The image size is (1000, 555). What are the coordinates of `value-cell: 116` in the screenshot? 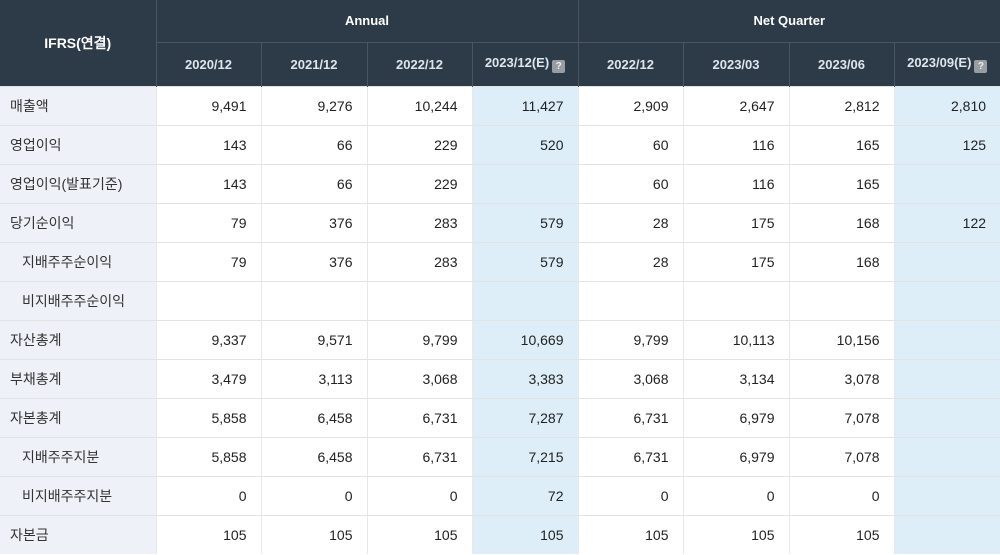 It's located at (735, 144).